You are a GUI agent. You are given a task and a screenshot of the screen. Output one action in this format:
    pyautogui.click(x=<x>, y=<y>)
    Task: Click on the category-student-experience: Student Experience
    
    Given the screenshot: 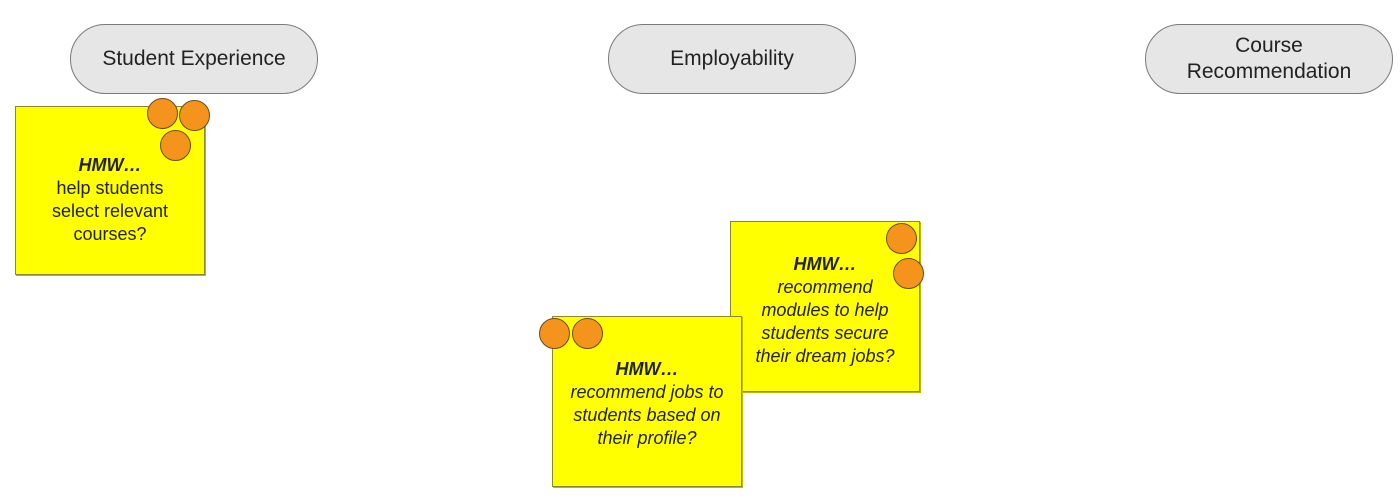 What is the action you would take?
    pyautogui.click(x=194, y=59)
    